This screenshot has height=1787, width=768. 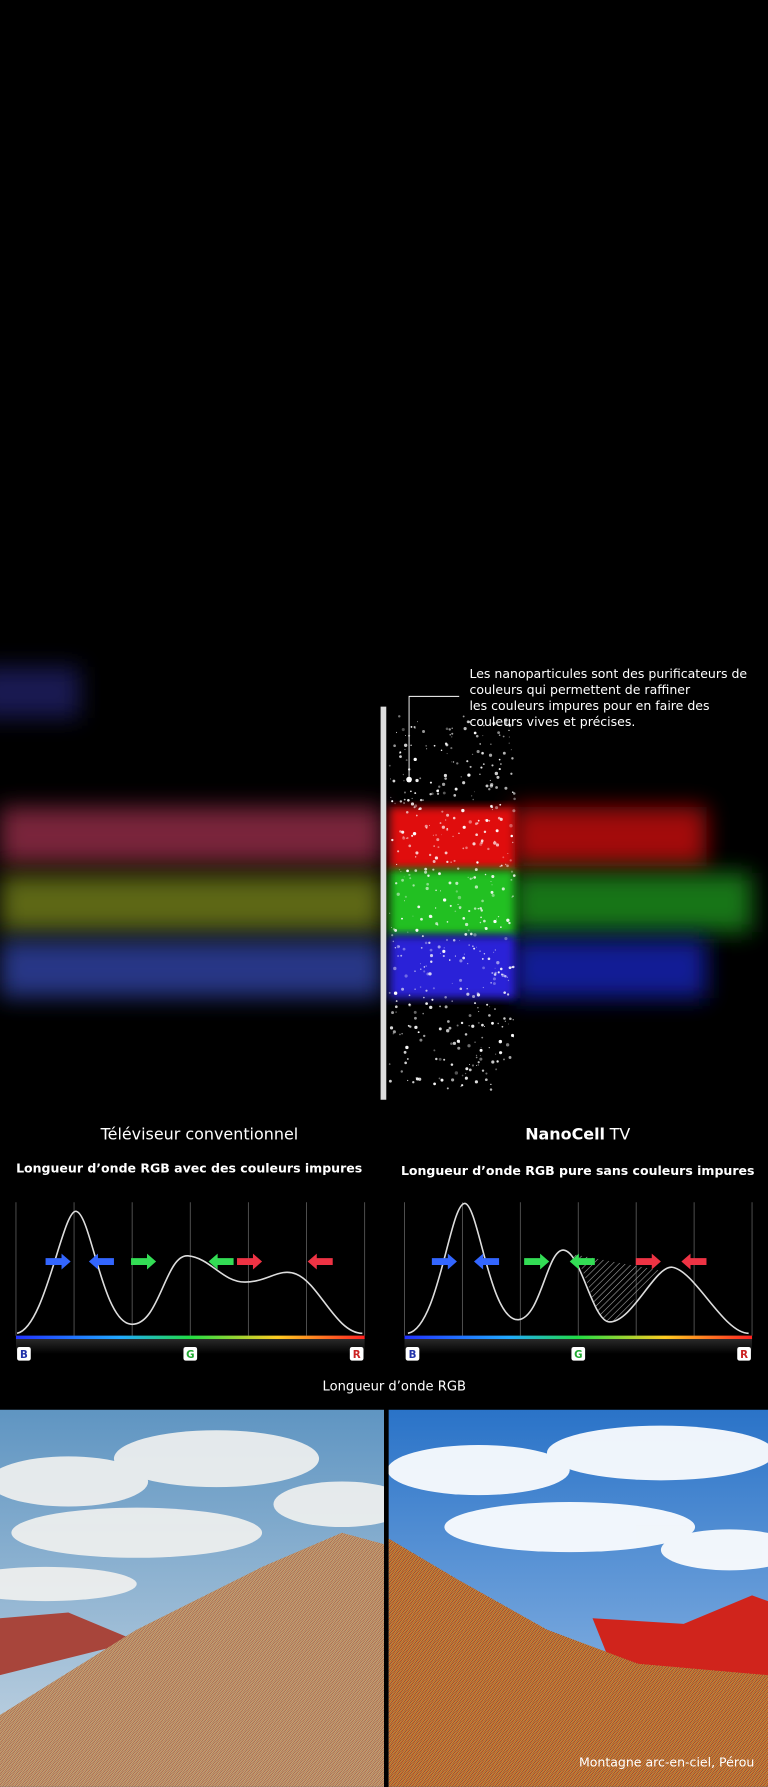 I want to click on axis-title: Longueur d’onde RGB, so click(x=394, y=1386).